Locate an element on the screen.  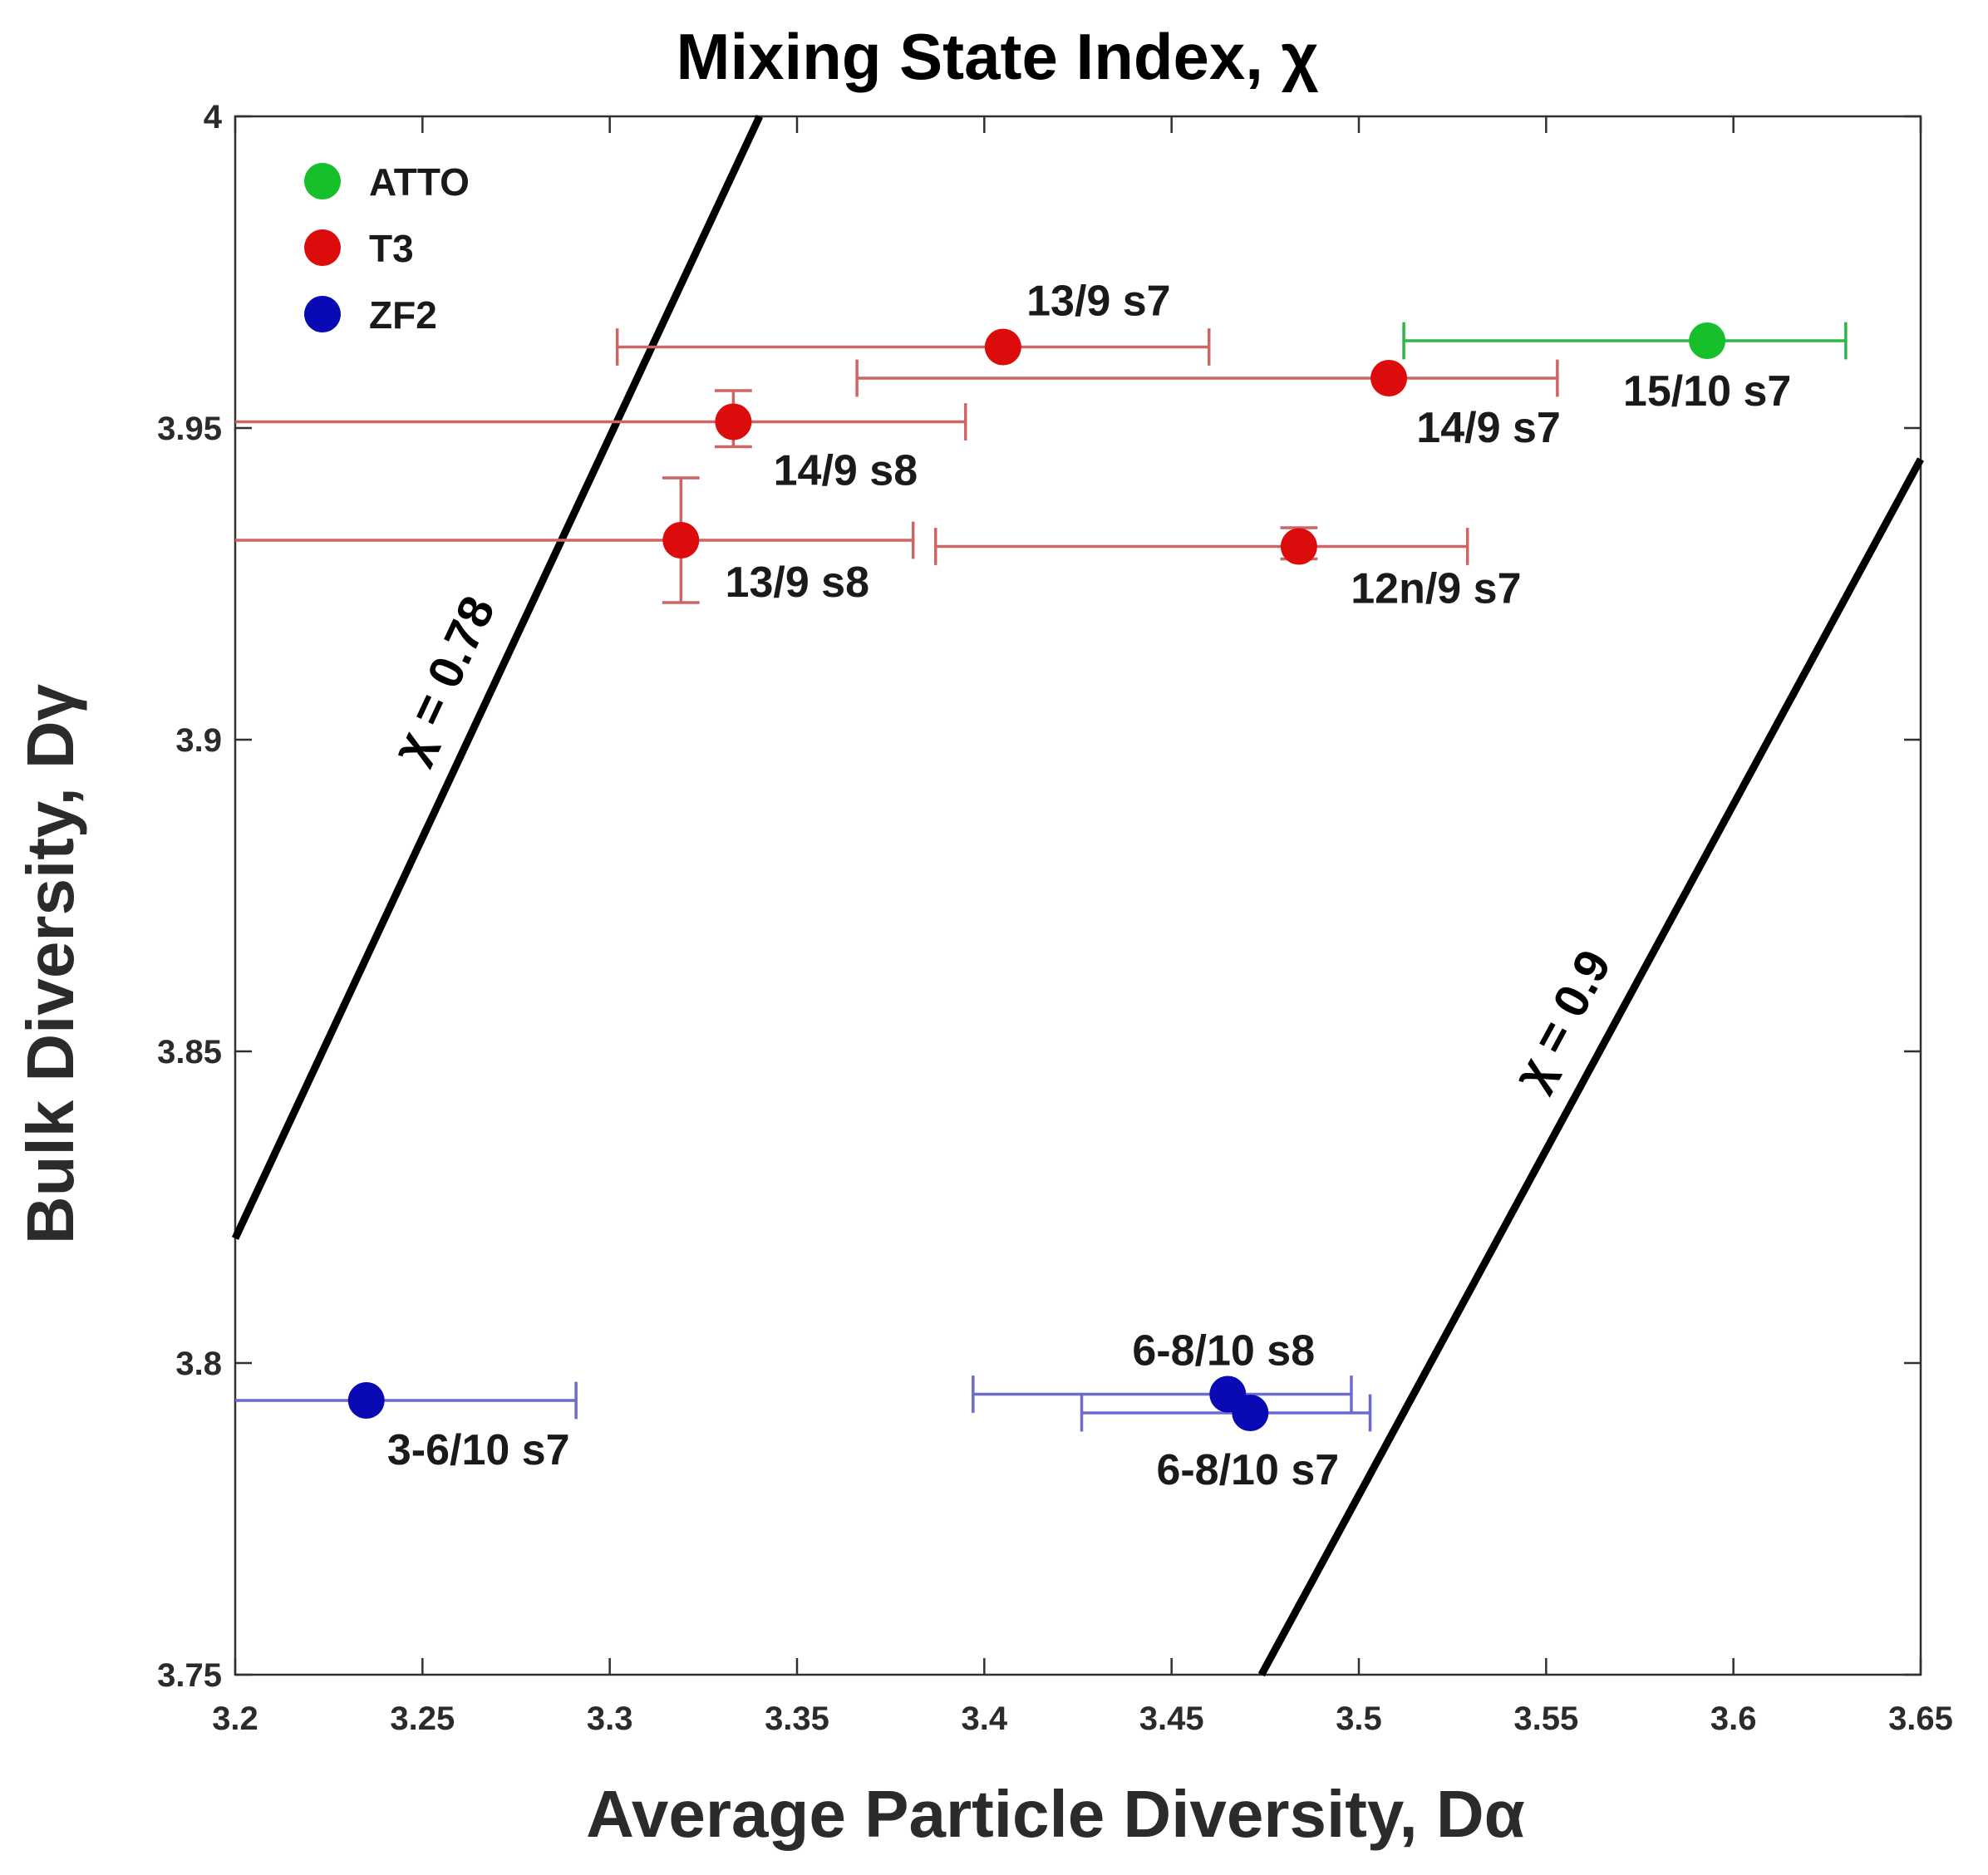
y-tick-label: 3.8 is located at coordinates (198, 1364).